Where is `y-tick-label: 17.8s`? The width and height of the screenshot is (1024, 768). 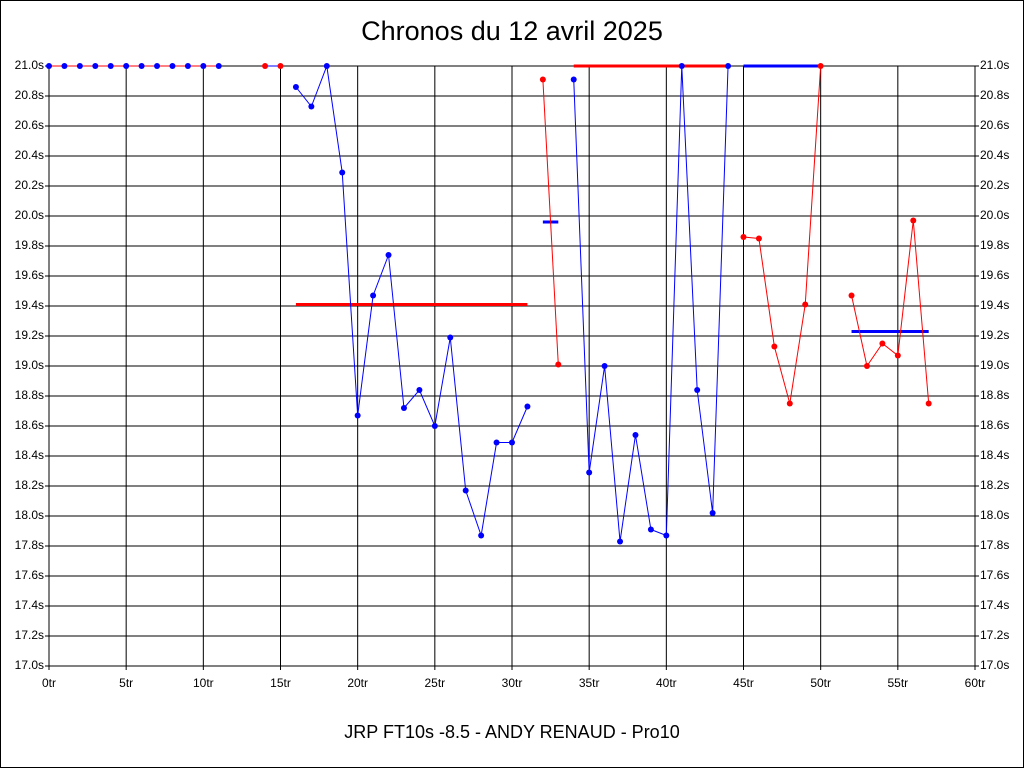 y-tick-label: 17.8s is located at coordinates (29, 545).